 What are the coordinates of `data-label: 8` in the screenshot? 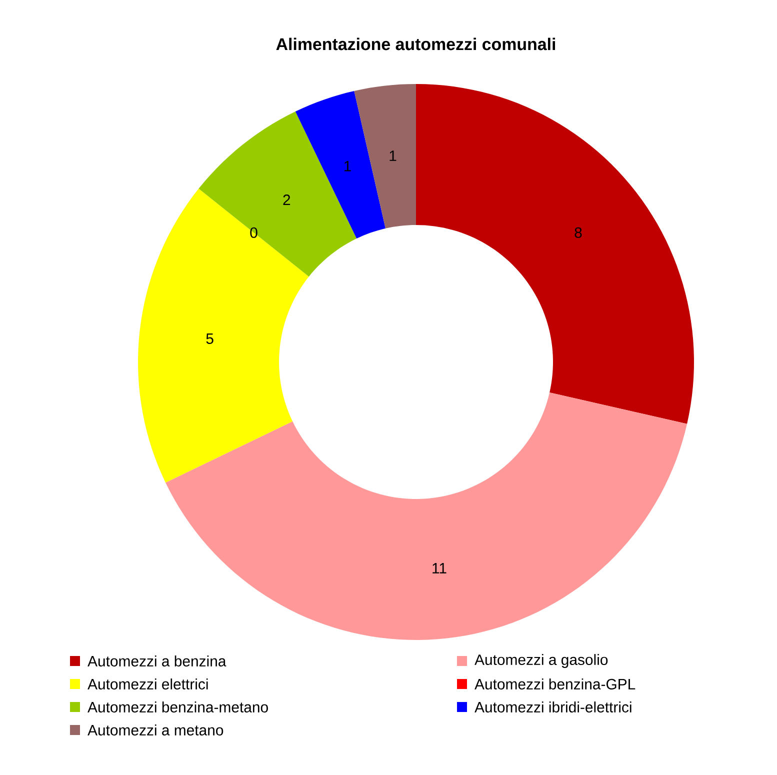 It's located at (578, 232).